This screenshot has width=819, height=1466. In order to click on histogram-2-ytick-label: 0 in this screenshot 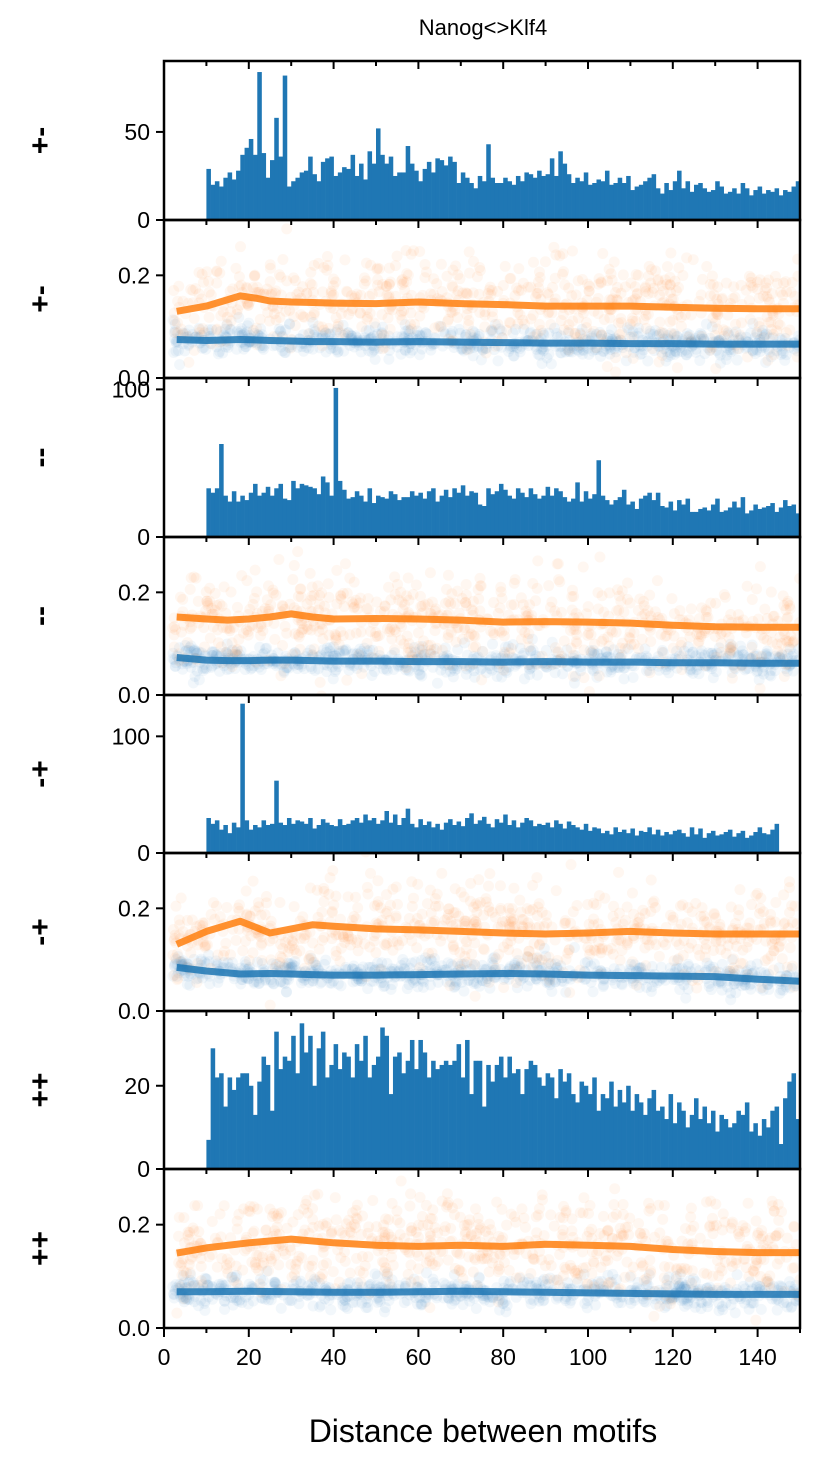, I will do `click(143, 853)`.